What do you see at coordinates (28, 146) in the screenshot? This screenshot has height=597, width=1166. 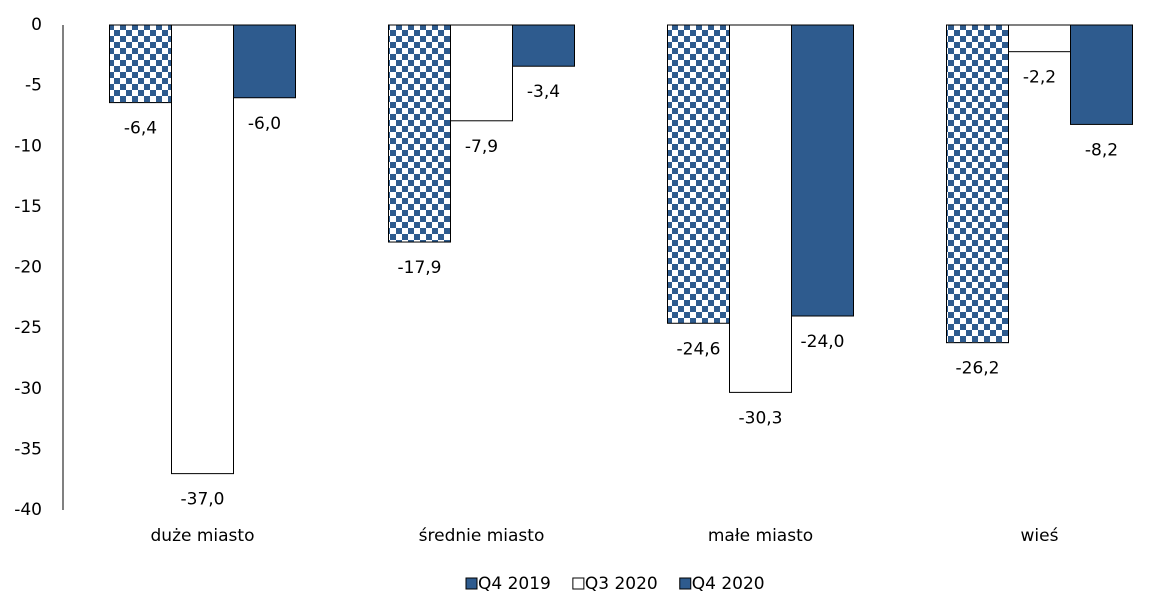 I see `y-tick-label: -10` at bounding box center [28, 146].